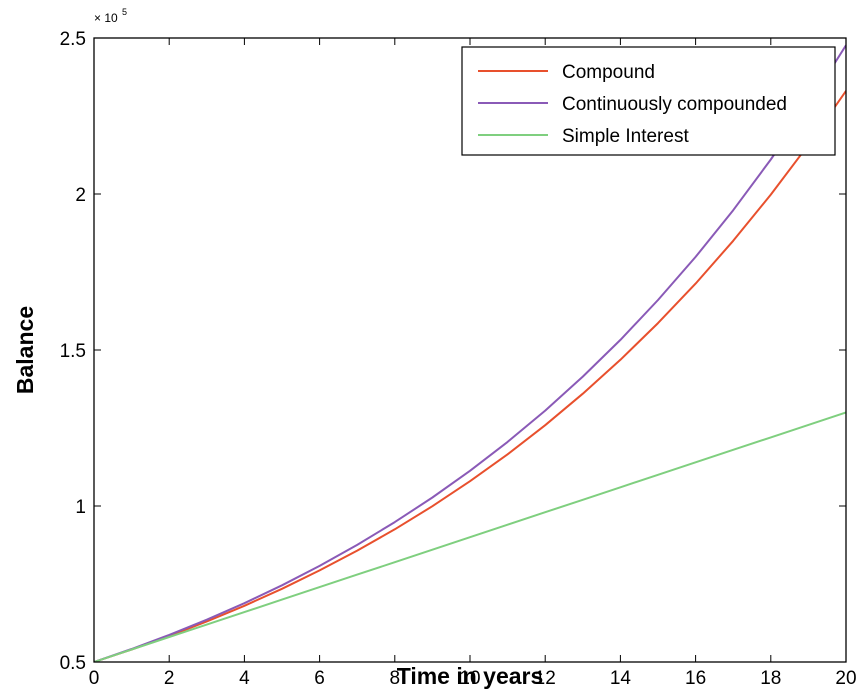 The width and height of the screenshot is (861, 690). Describe the element at coordinates (244, 678) in the screenshot. I see `x-tick-label: 4` at that location.